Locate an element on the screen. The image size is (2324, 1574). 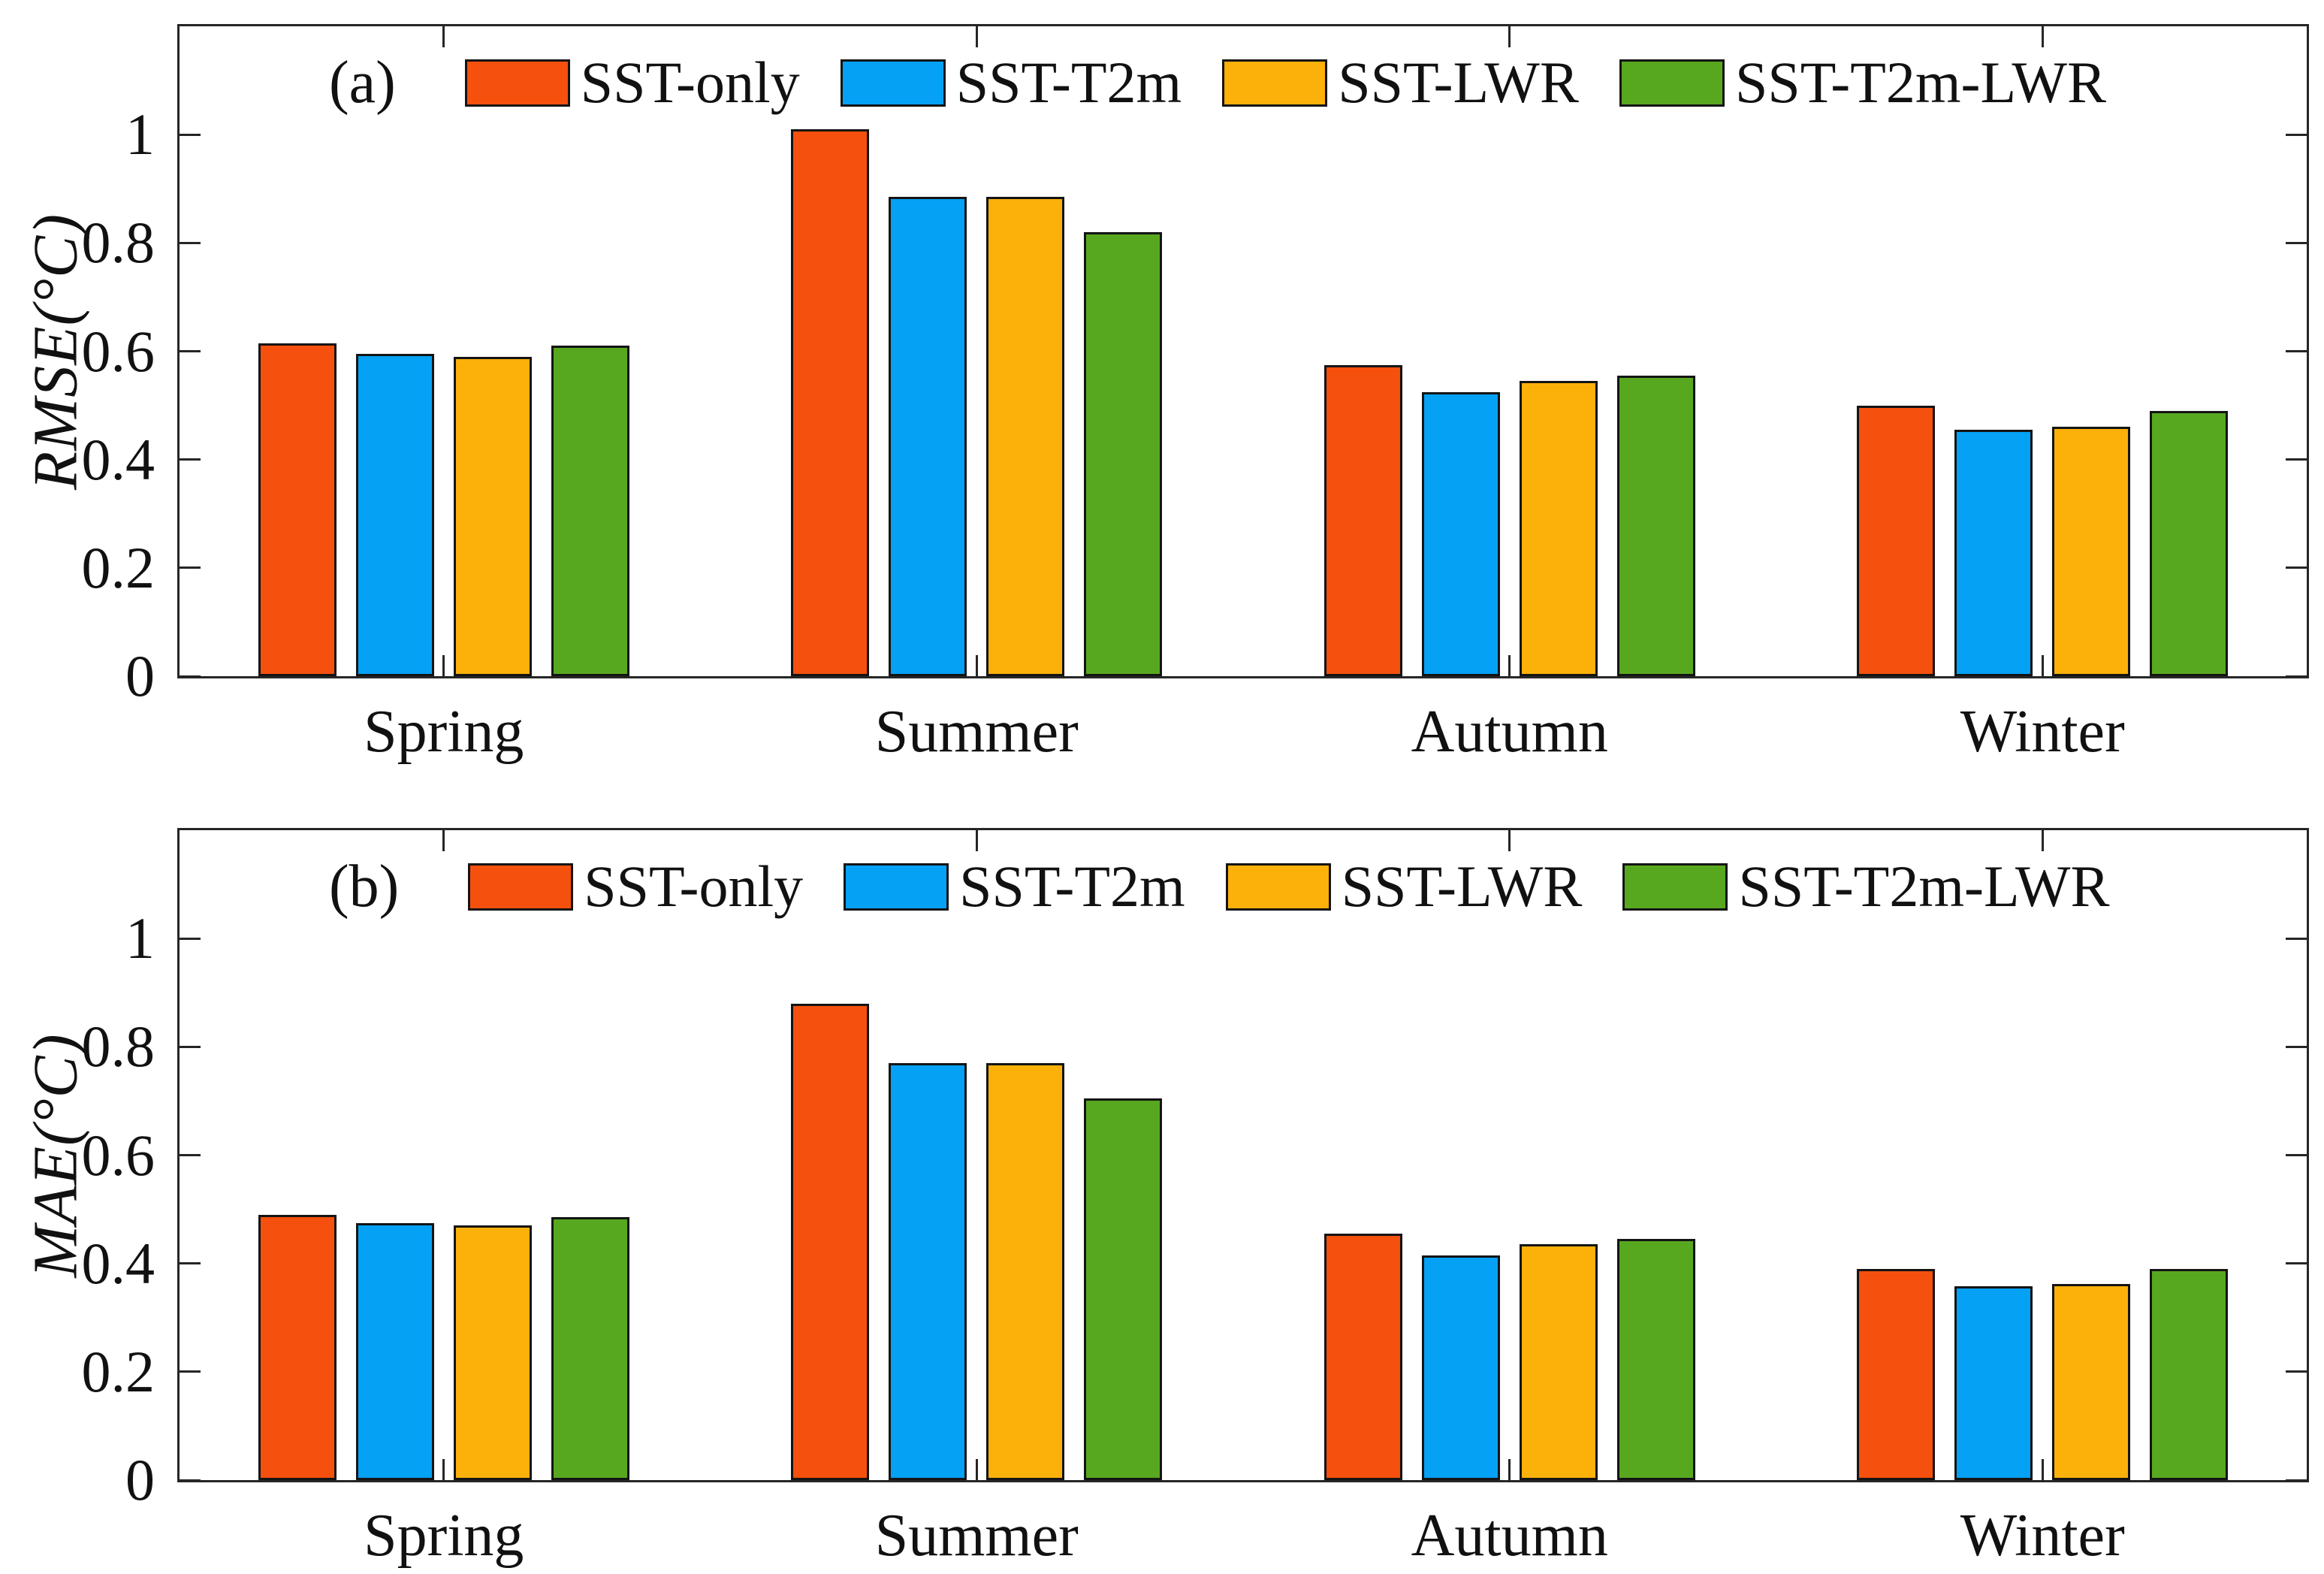
y-tick-label: 1 is located at coordinates (140, 134).